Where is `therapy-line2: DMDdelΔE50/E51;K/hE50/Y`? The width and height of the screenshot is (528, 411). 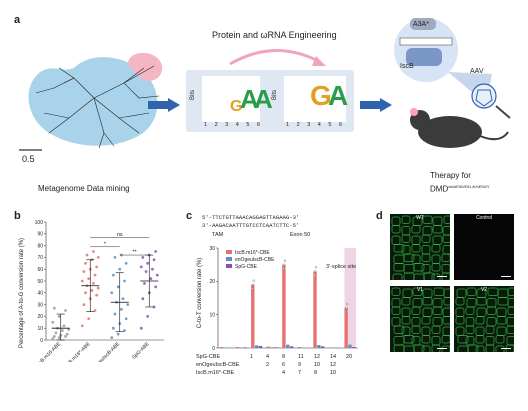 therapy-line2: DMDdelΔE50/E51;K/hE50/Y is located at coordinates (460, 188).